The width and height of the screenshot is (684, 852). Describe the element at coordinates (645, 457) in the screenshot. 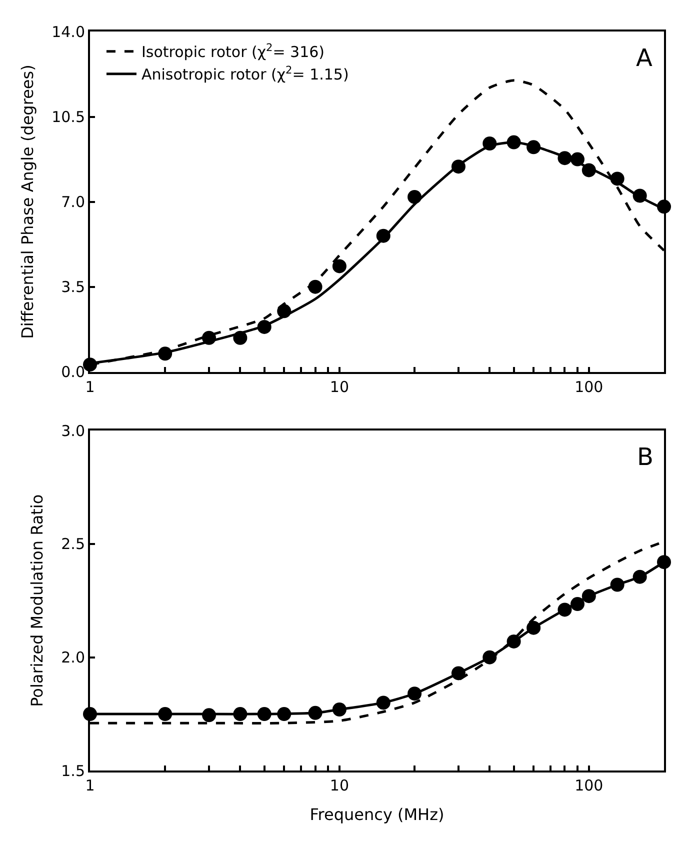

I see `annotation: B` at that location.